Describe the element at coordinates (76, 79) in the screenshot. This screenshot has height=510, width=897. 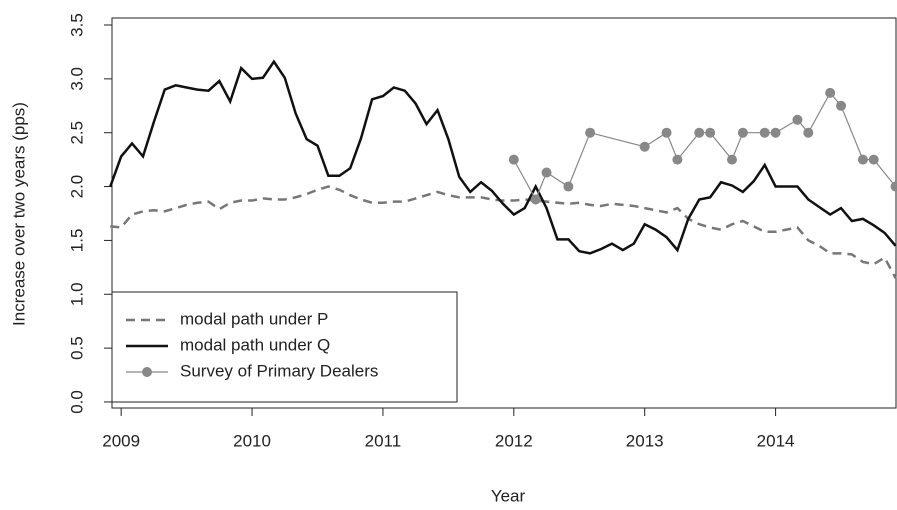
I see `y-tick-label: 3.0` at that location.